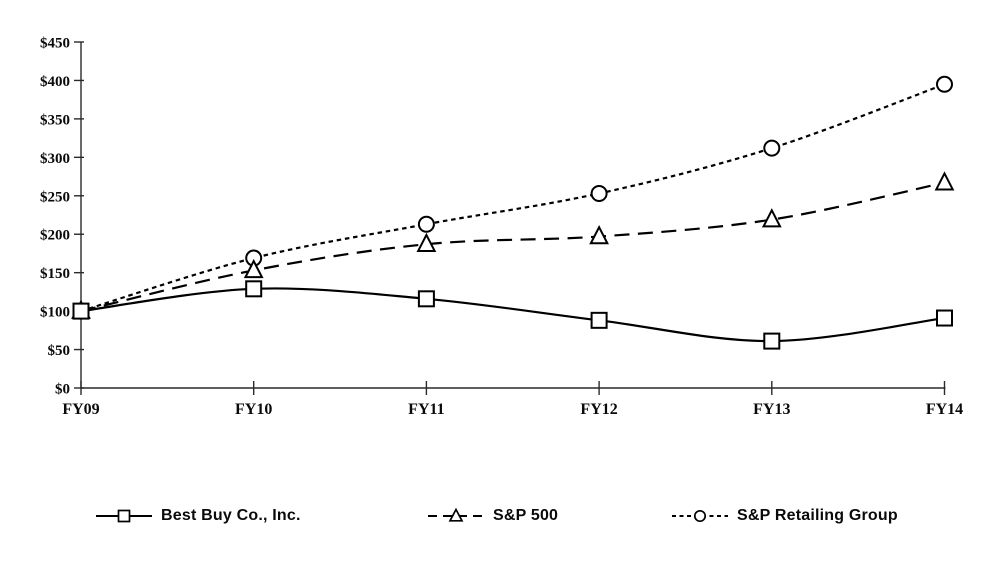 This screenshot has height=565, width=1007. I want to click on legend-item-sp-retailing-group: S&P Retailing Group, so click(785, 516).